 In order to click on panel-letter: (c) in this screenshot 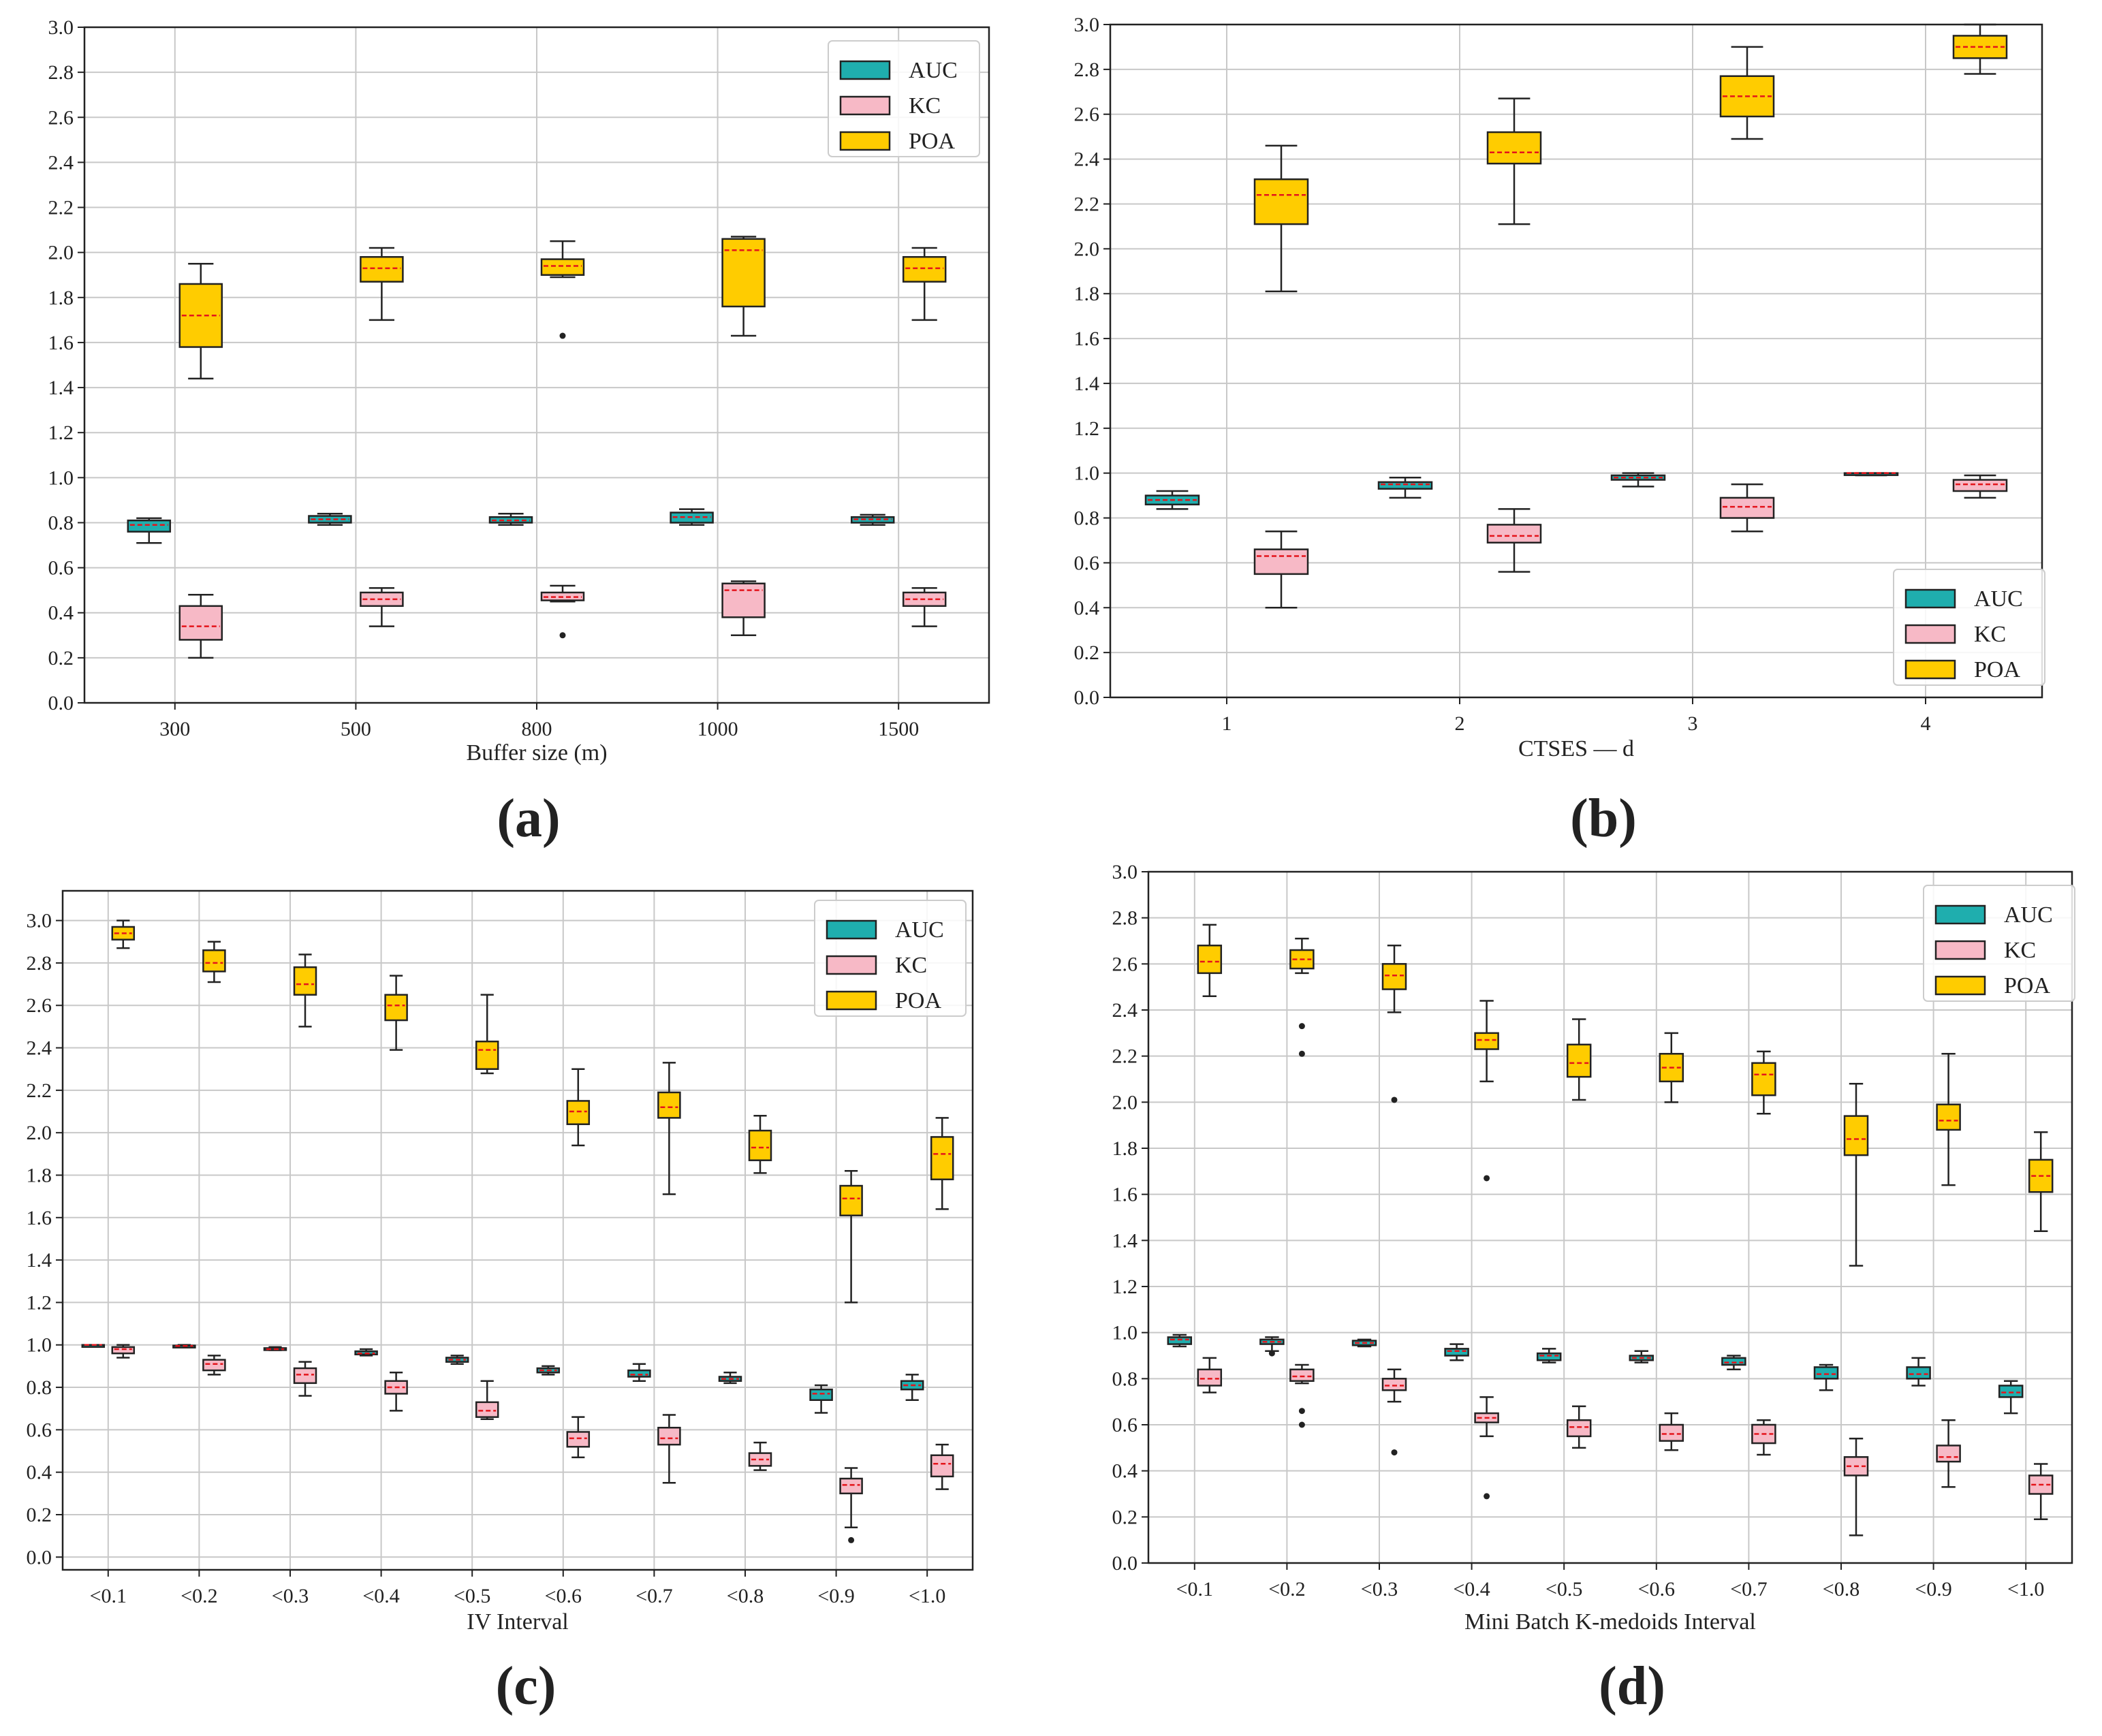, I will do `click(526, 1686)`.